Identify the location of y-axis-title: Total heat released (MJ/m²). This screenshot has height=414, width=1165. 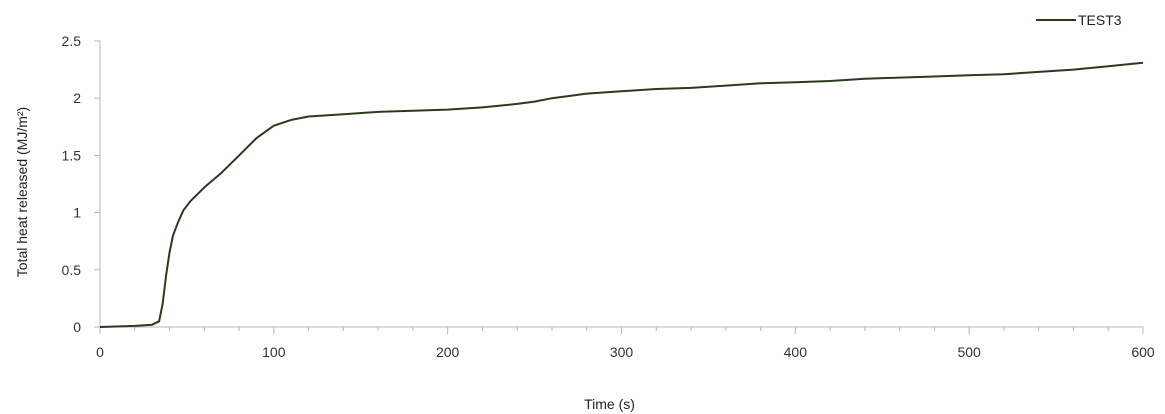
(22, 192).